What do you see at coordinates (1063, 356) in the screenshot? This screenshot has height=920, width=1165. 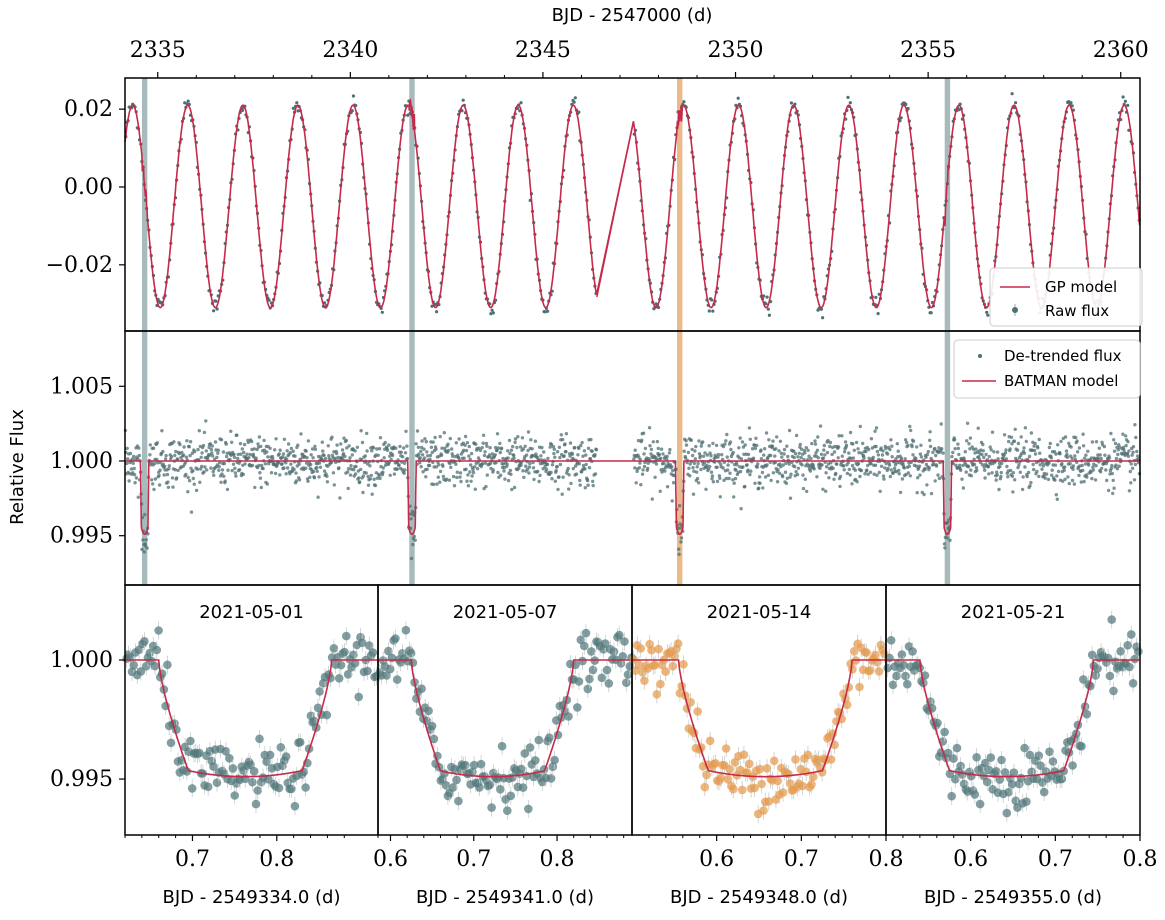 I see `detrended-flux-legend-label: De-trended flux` at bounding box center [1063, 356].